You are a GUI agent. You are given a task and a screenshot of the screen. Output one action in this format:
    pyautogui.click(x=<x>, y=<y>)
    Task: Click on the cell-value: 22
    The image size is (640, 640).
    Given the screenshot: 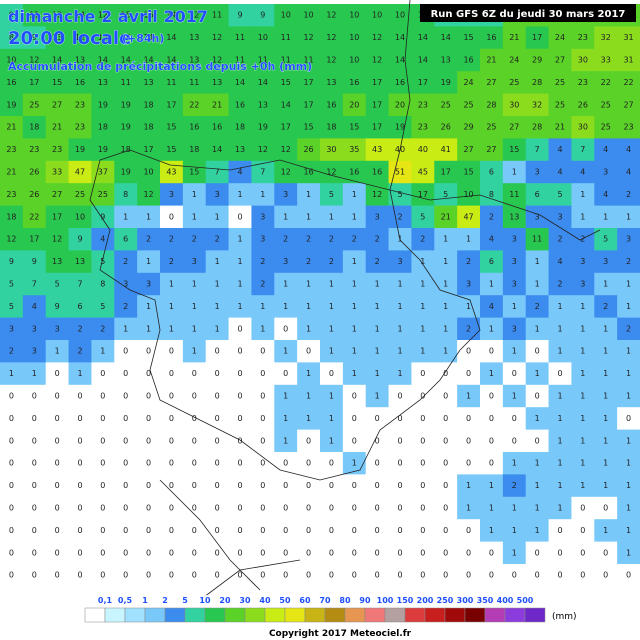 What is the action you would take?
    pyautogui.click(x=194, y=104)
    